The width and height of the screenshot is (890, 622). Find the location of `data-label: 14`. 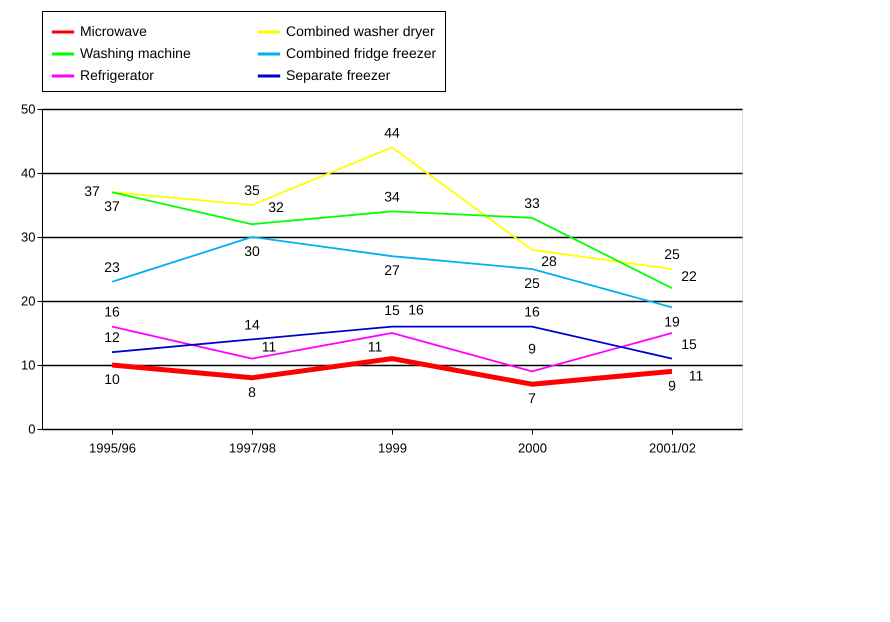

data-label: 14 is located at coordinates (252, 324).